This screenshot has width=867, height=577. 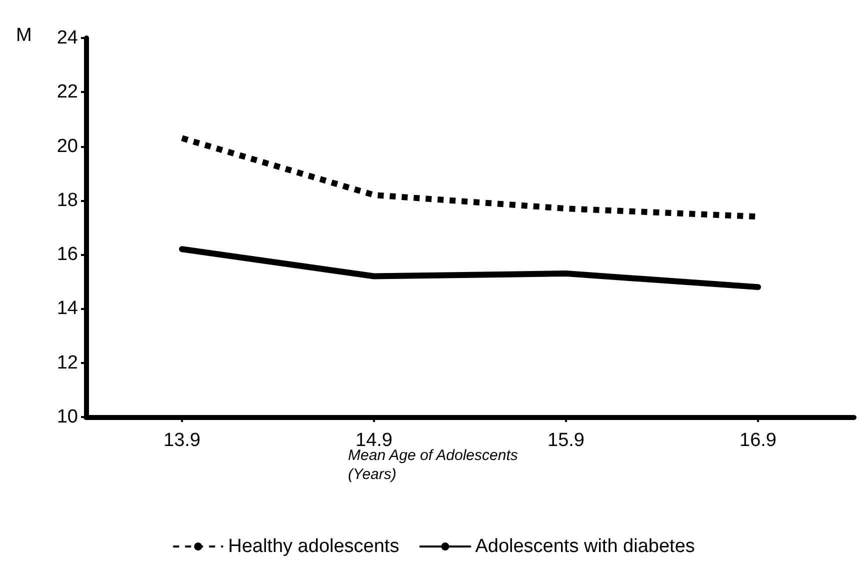 I want to click on y-tick-label: 18, so click(x=67, y=200).